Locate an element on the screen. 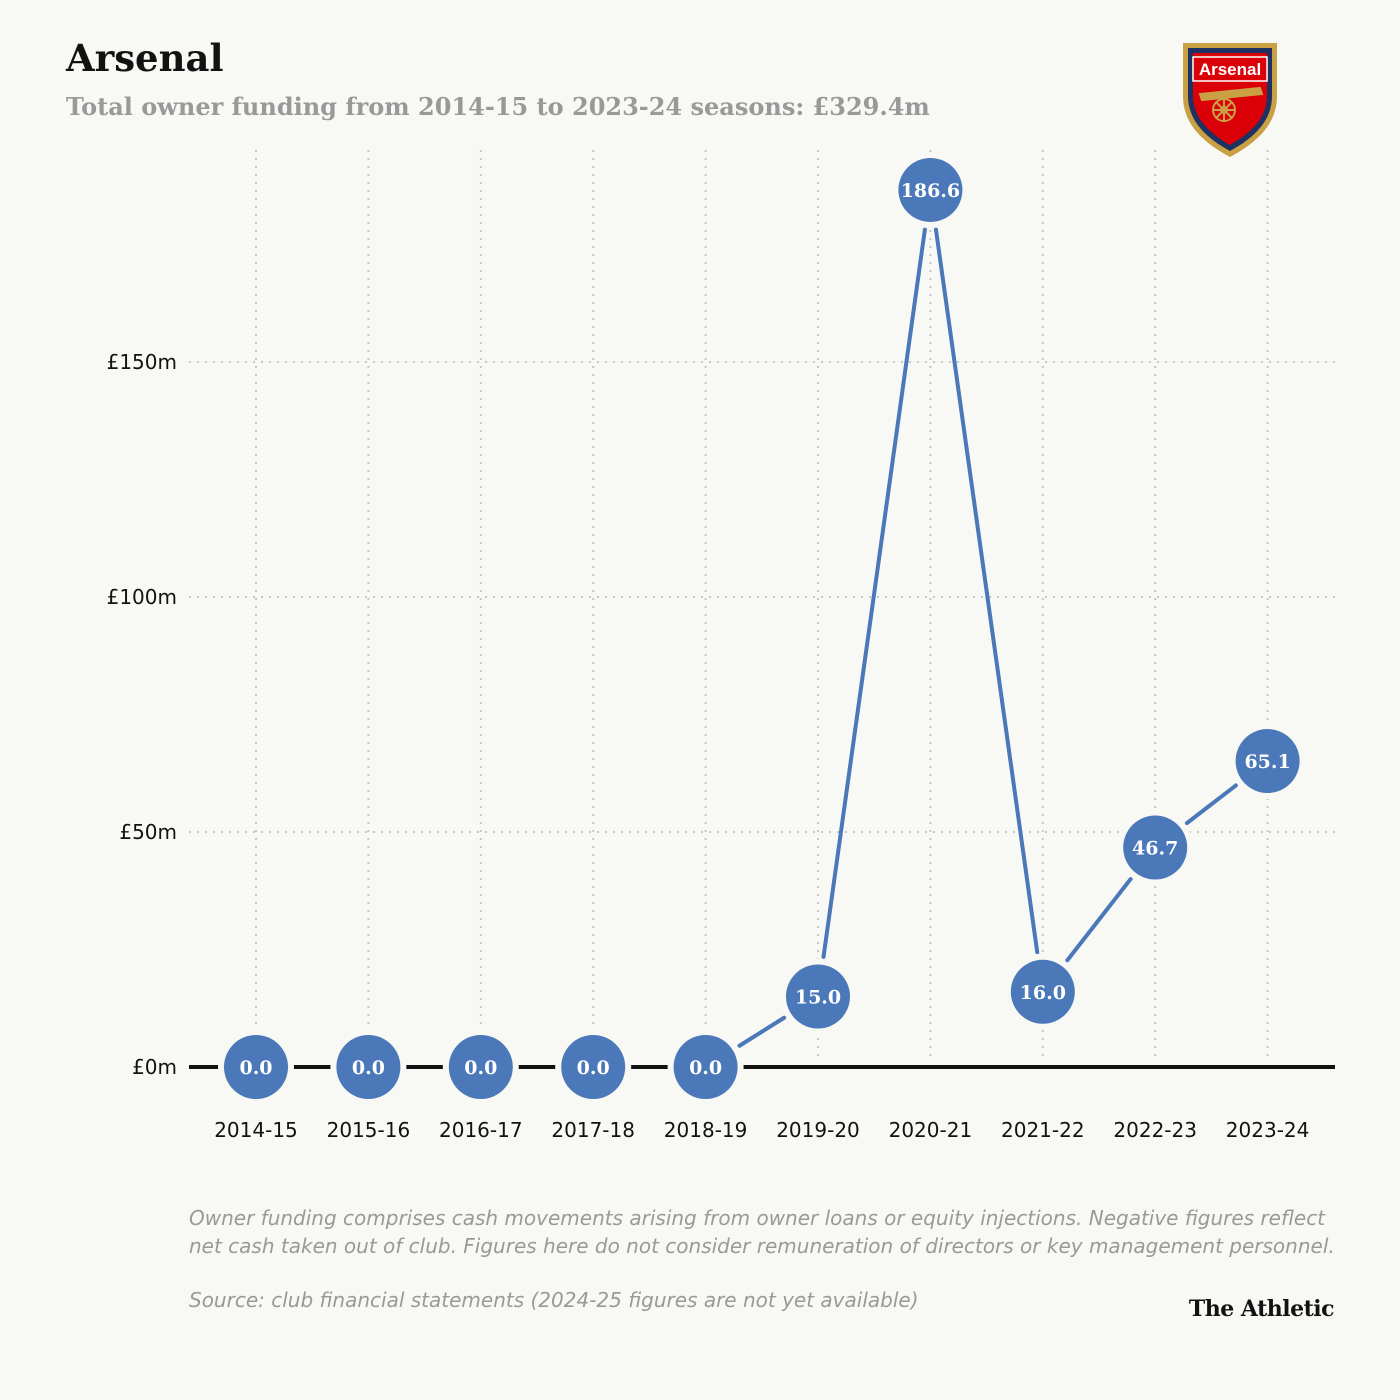 This screenshot has width=1400, height=1400. x-tick-label: 2017-18 is located at coordinates (593, 1130).